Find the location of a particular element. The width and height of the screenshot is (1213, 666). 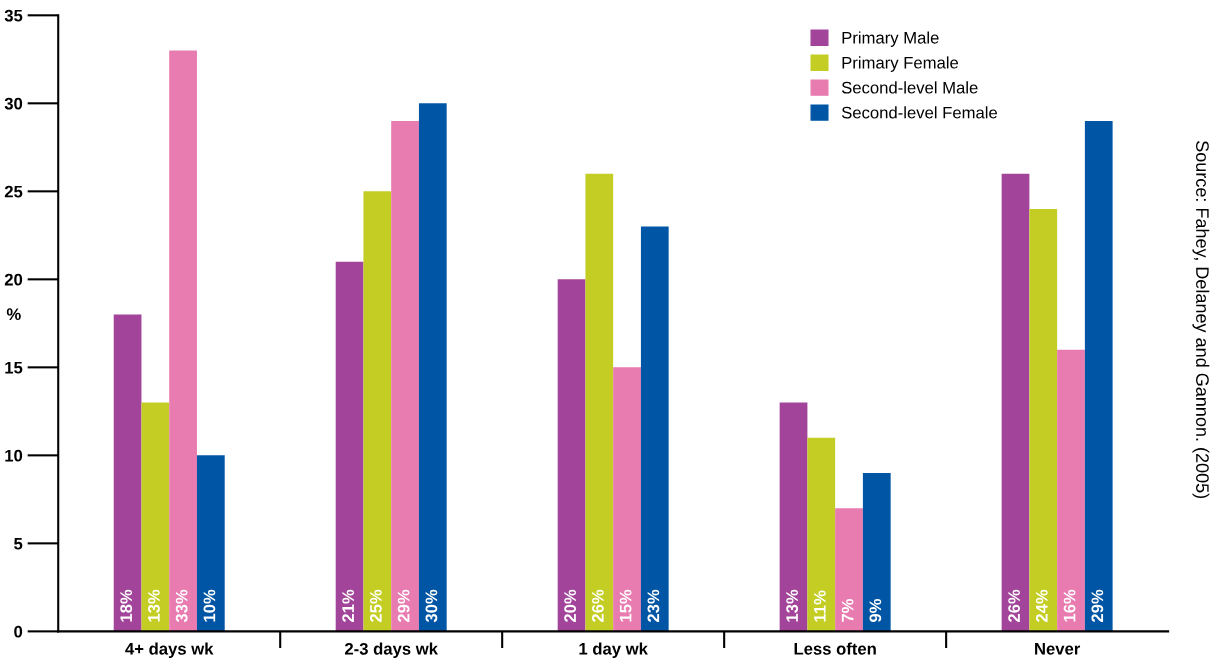

data-label: 11% is located at coordinates (819, 606).